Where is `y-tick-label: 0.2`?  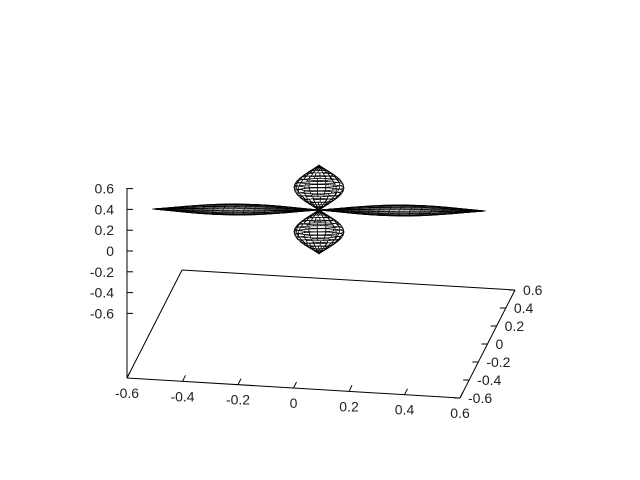 y-tick-label: 0.2 is located at coordinates (515, 326).